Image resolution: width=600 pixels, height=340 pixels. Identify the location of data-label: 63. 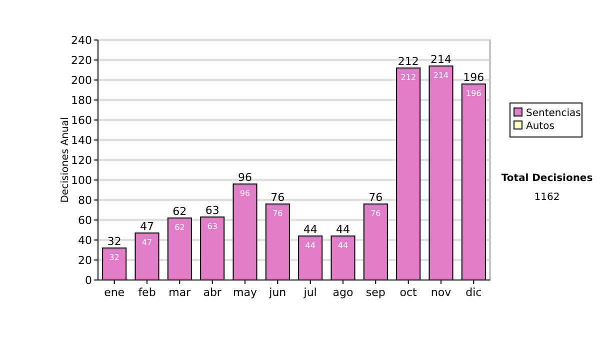
(212, 226).